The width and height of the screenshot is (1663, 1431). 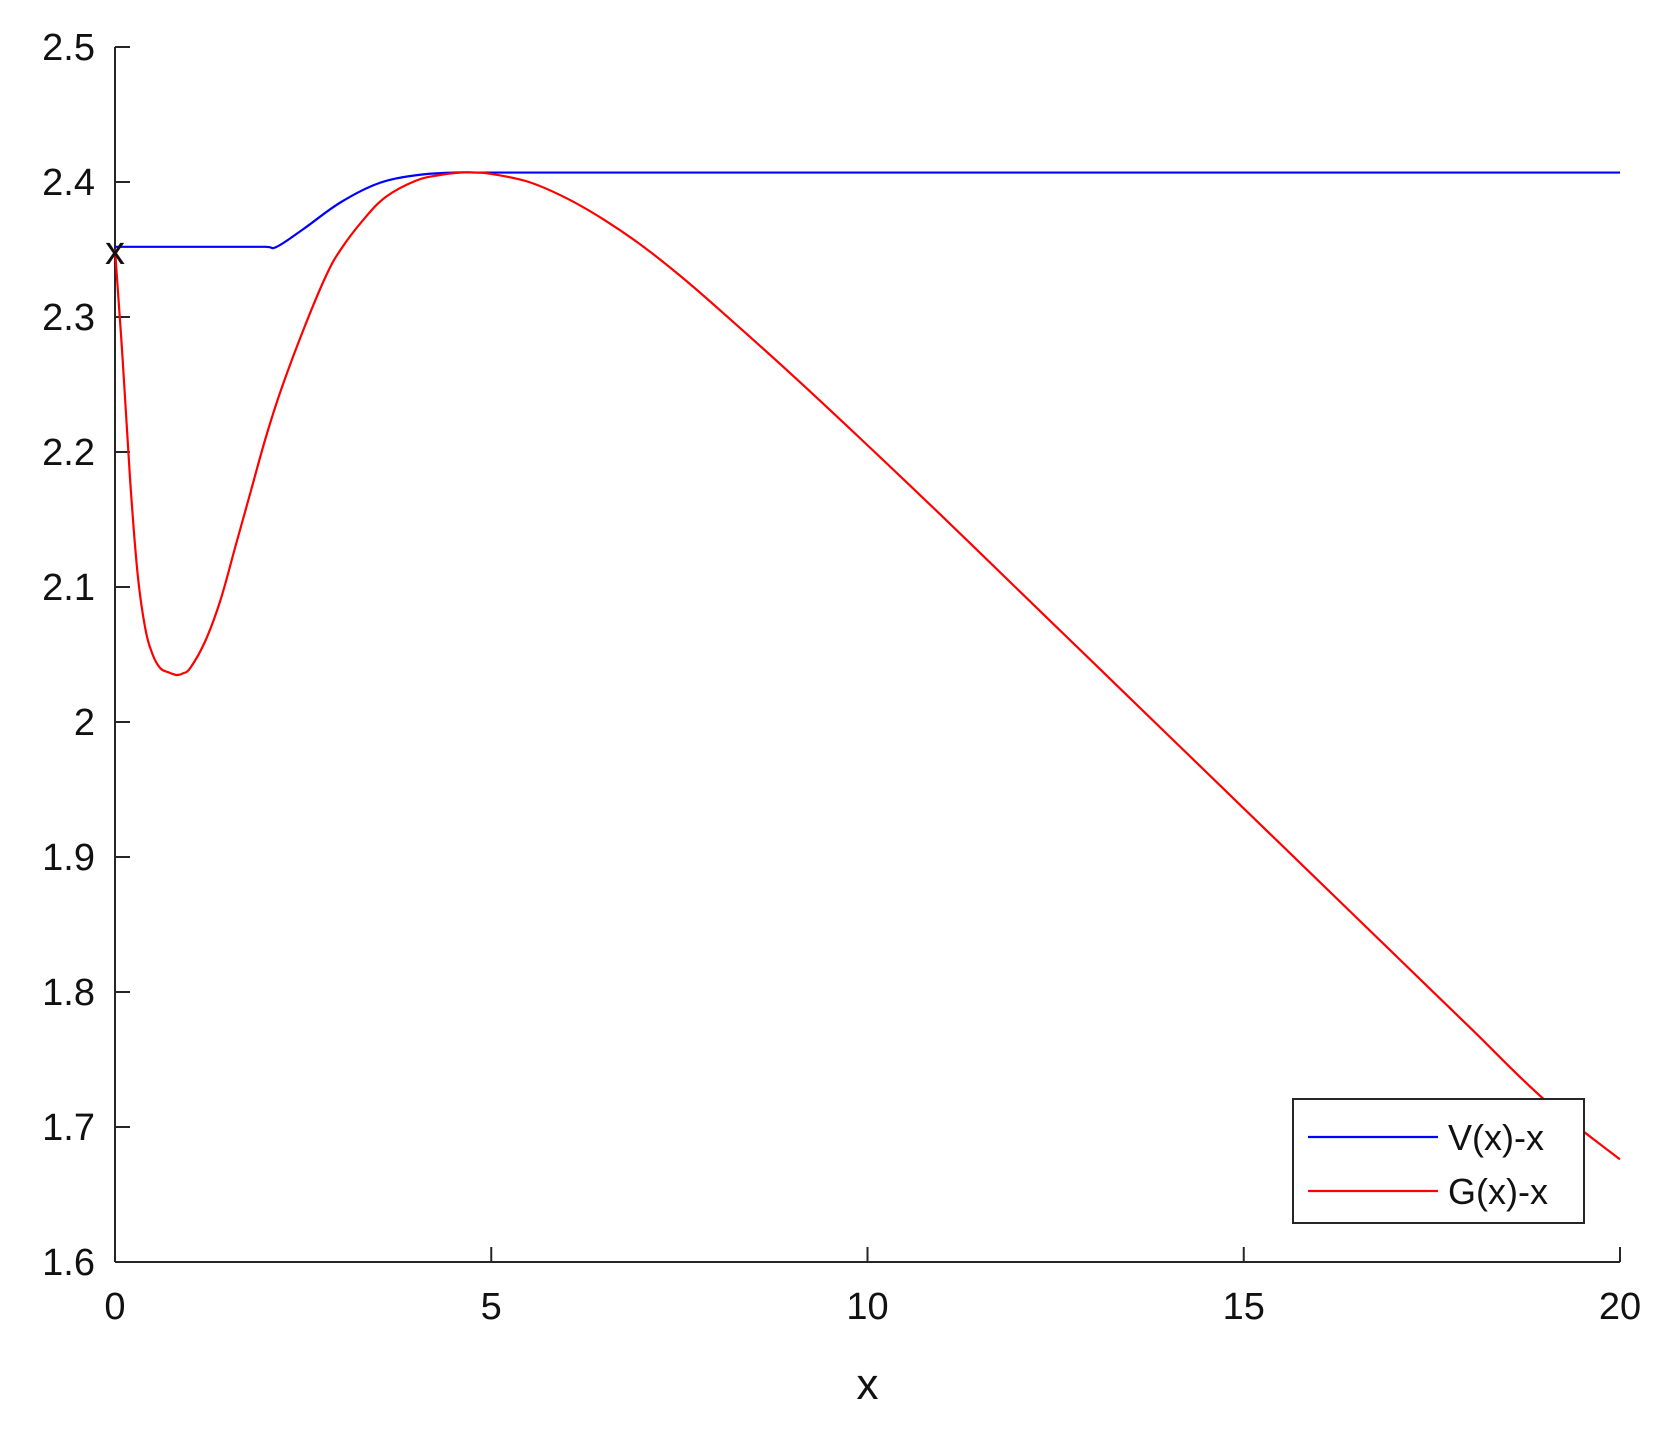 I want to click on point-marker: x, so click(x=115, y=251).